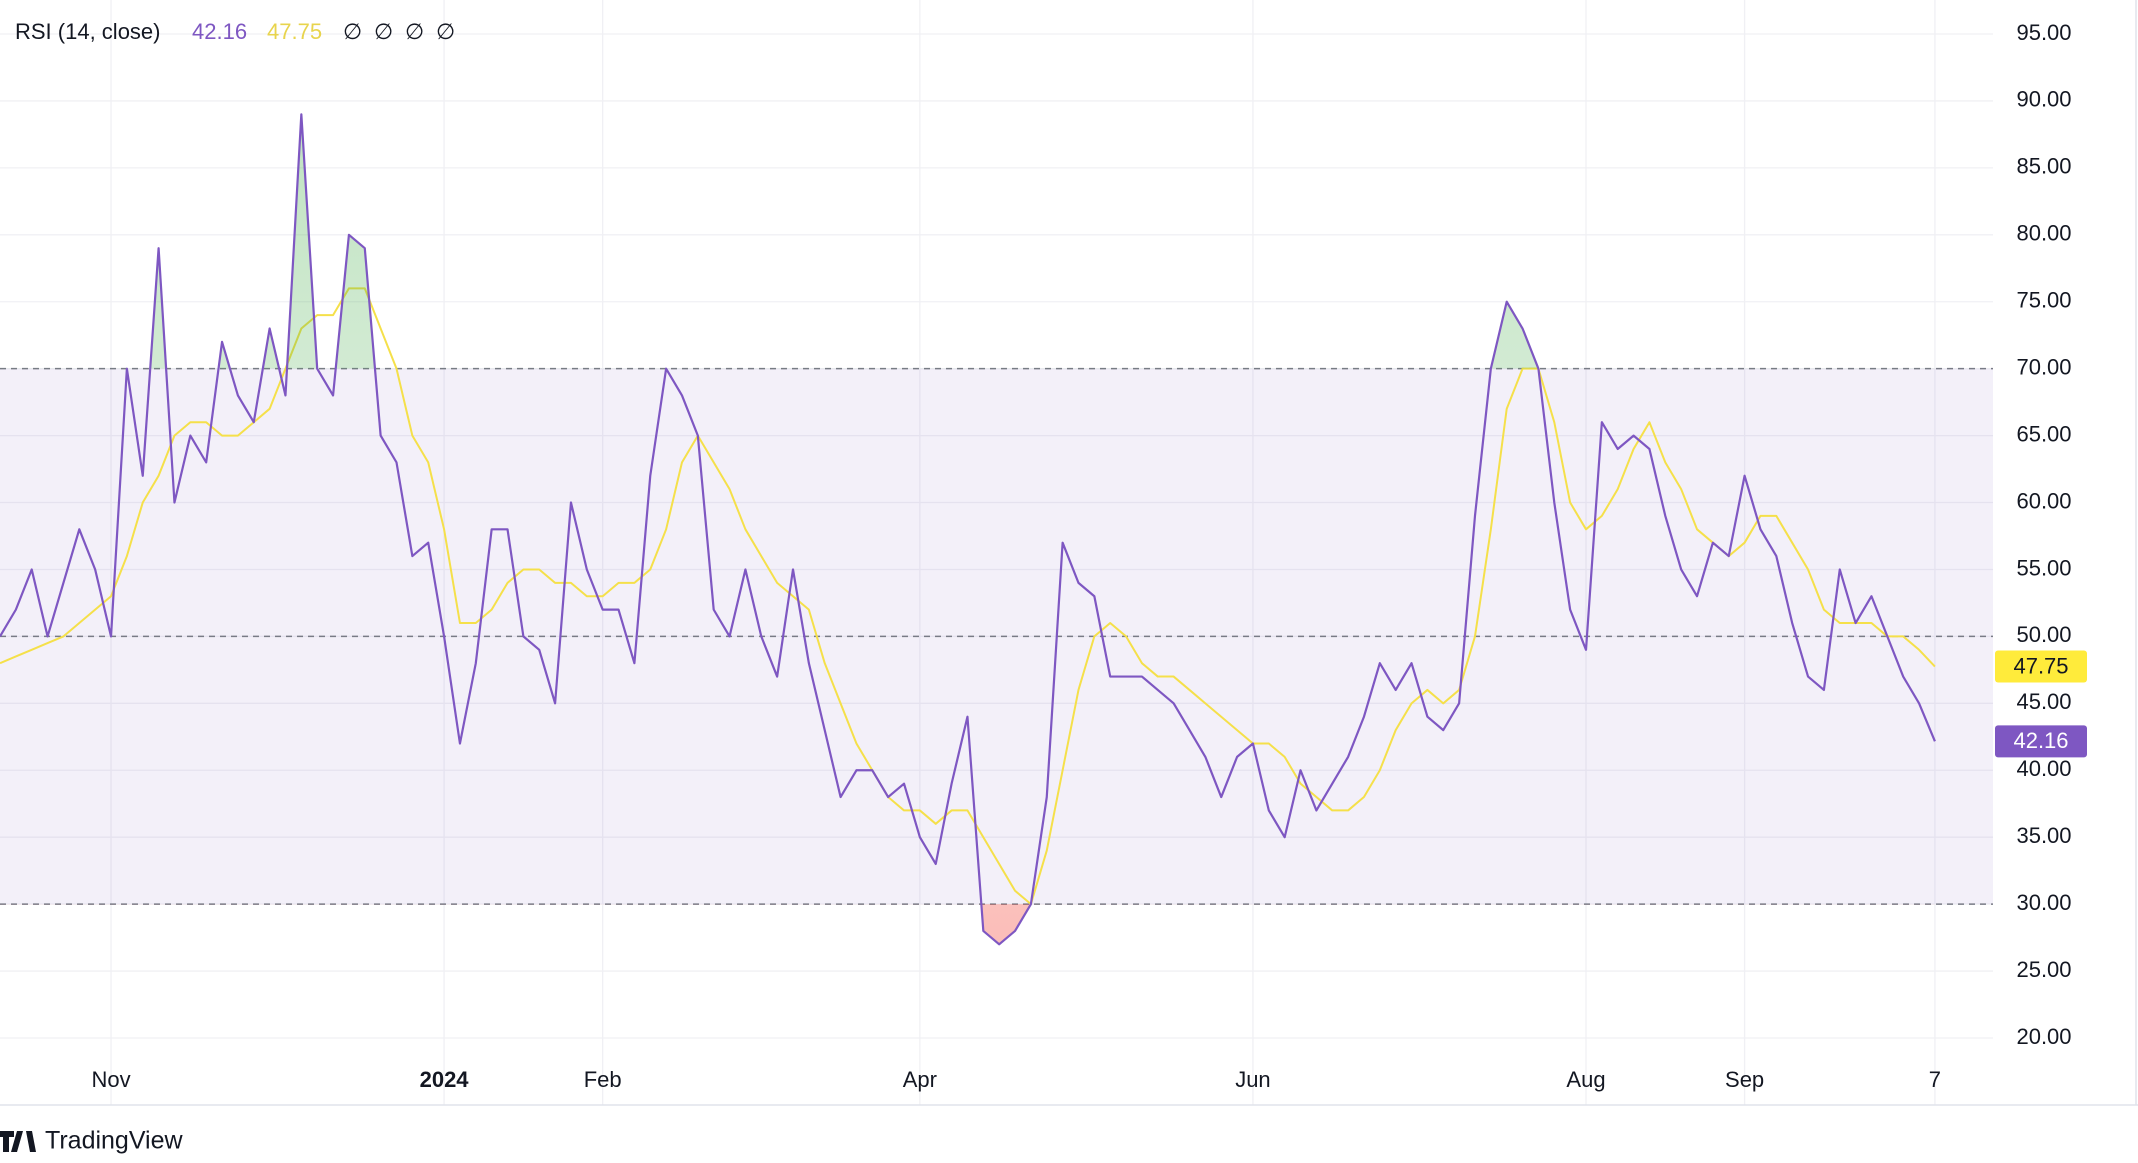 The height and width of the screenshot is (1163, 2138). I want to click on x-tick-label: 2024, so click(445, 1079).